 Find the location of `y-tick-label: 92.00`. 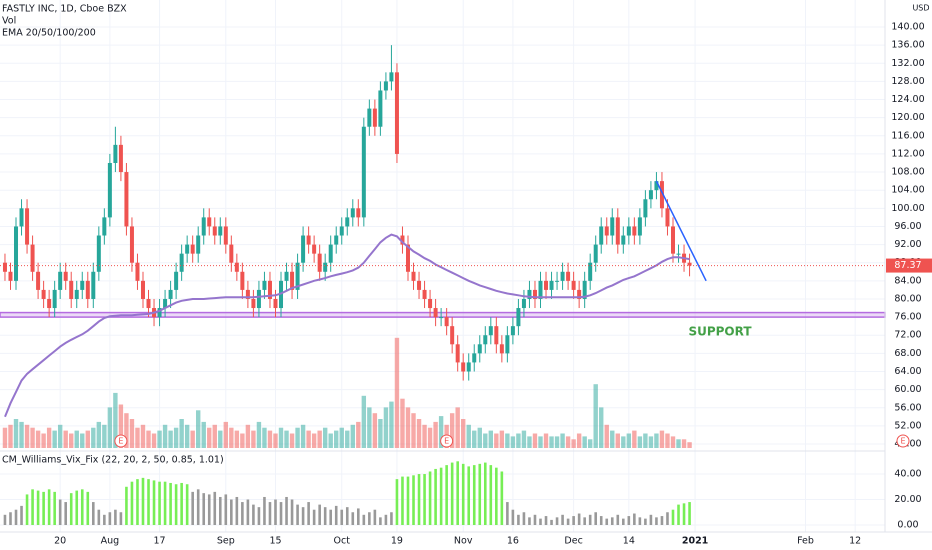

y-tick-label: 92.00 is located at coordinates (907, 244).